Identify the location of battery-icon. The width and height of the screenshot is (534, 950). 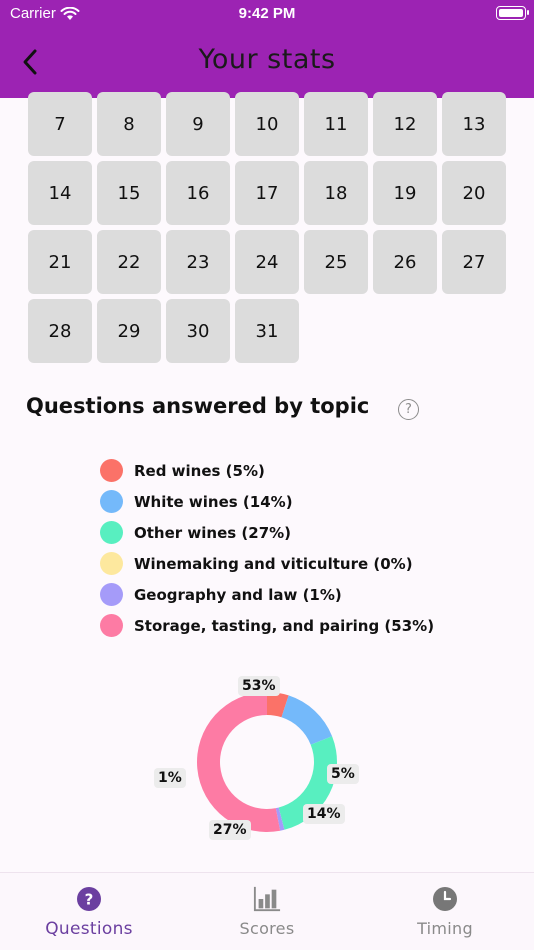
(512, 13).